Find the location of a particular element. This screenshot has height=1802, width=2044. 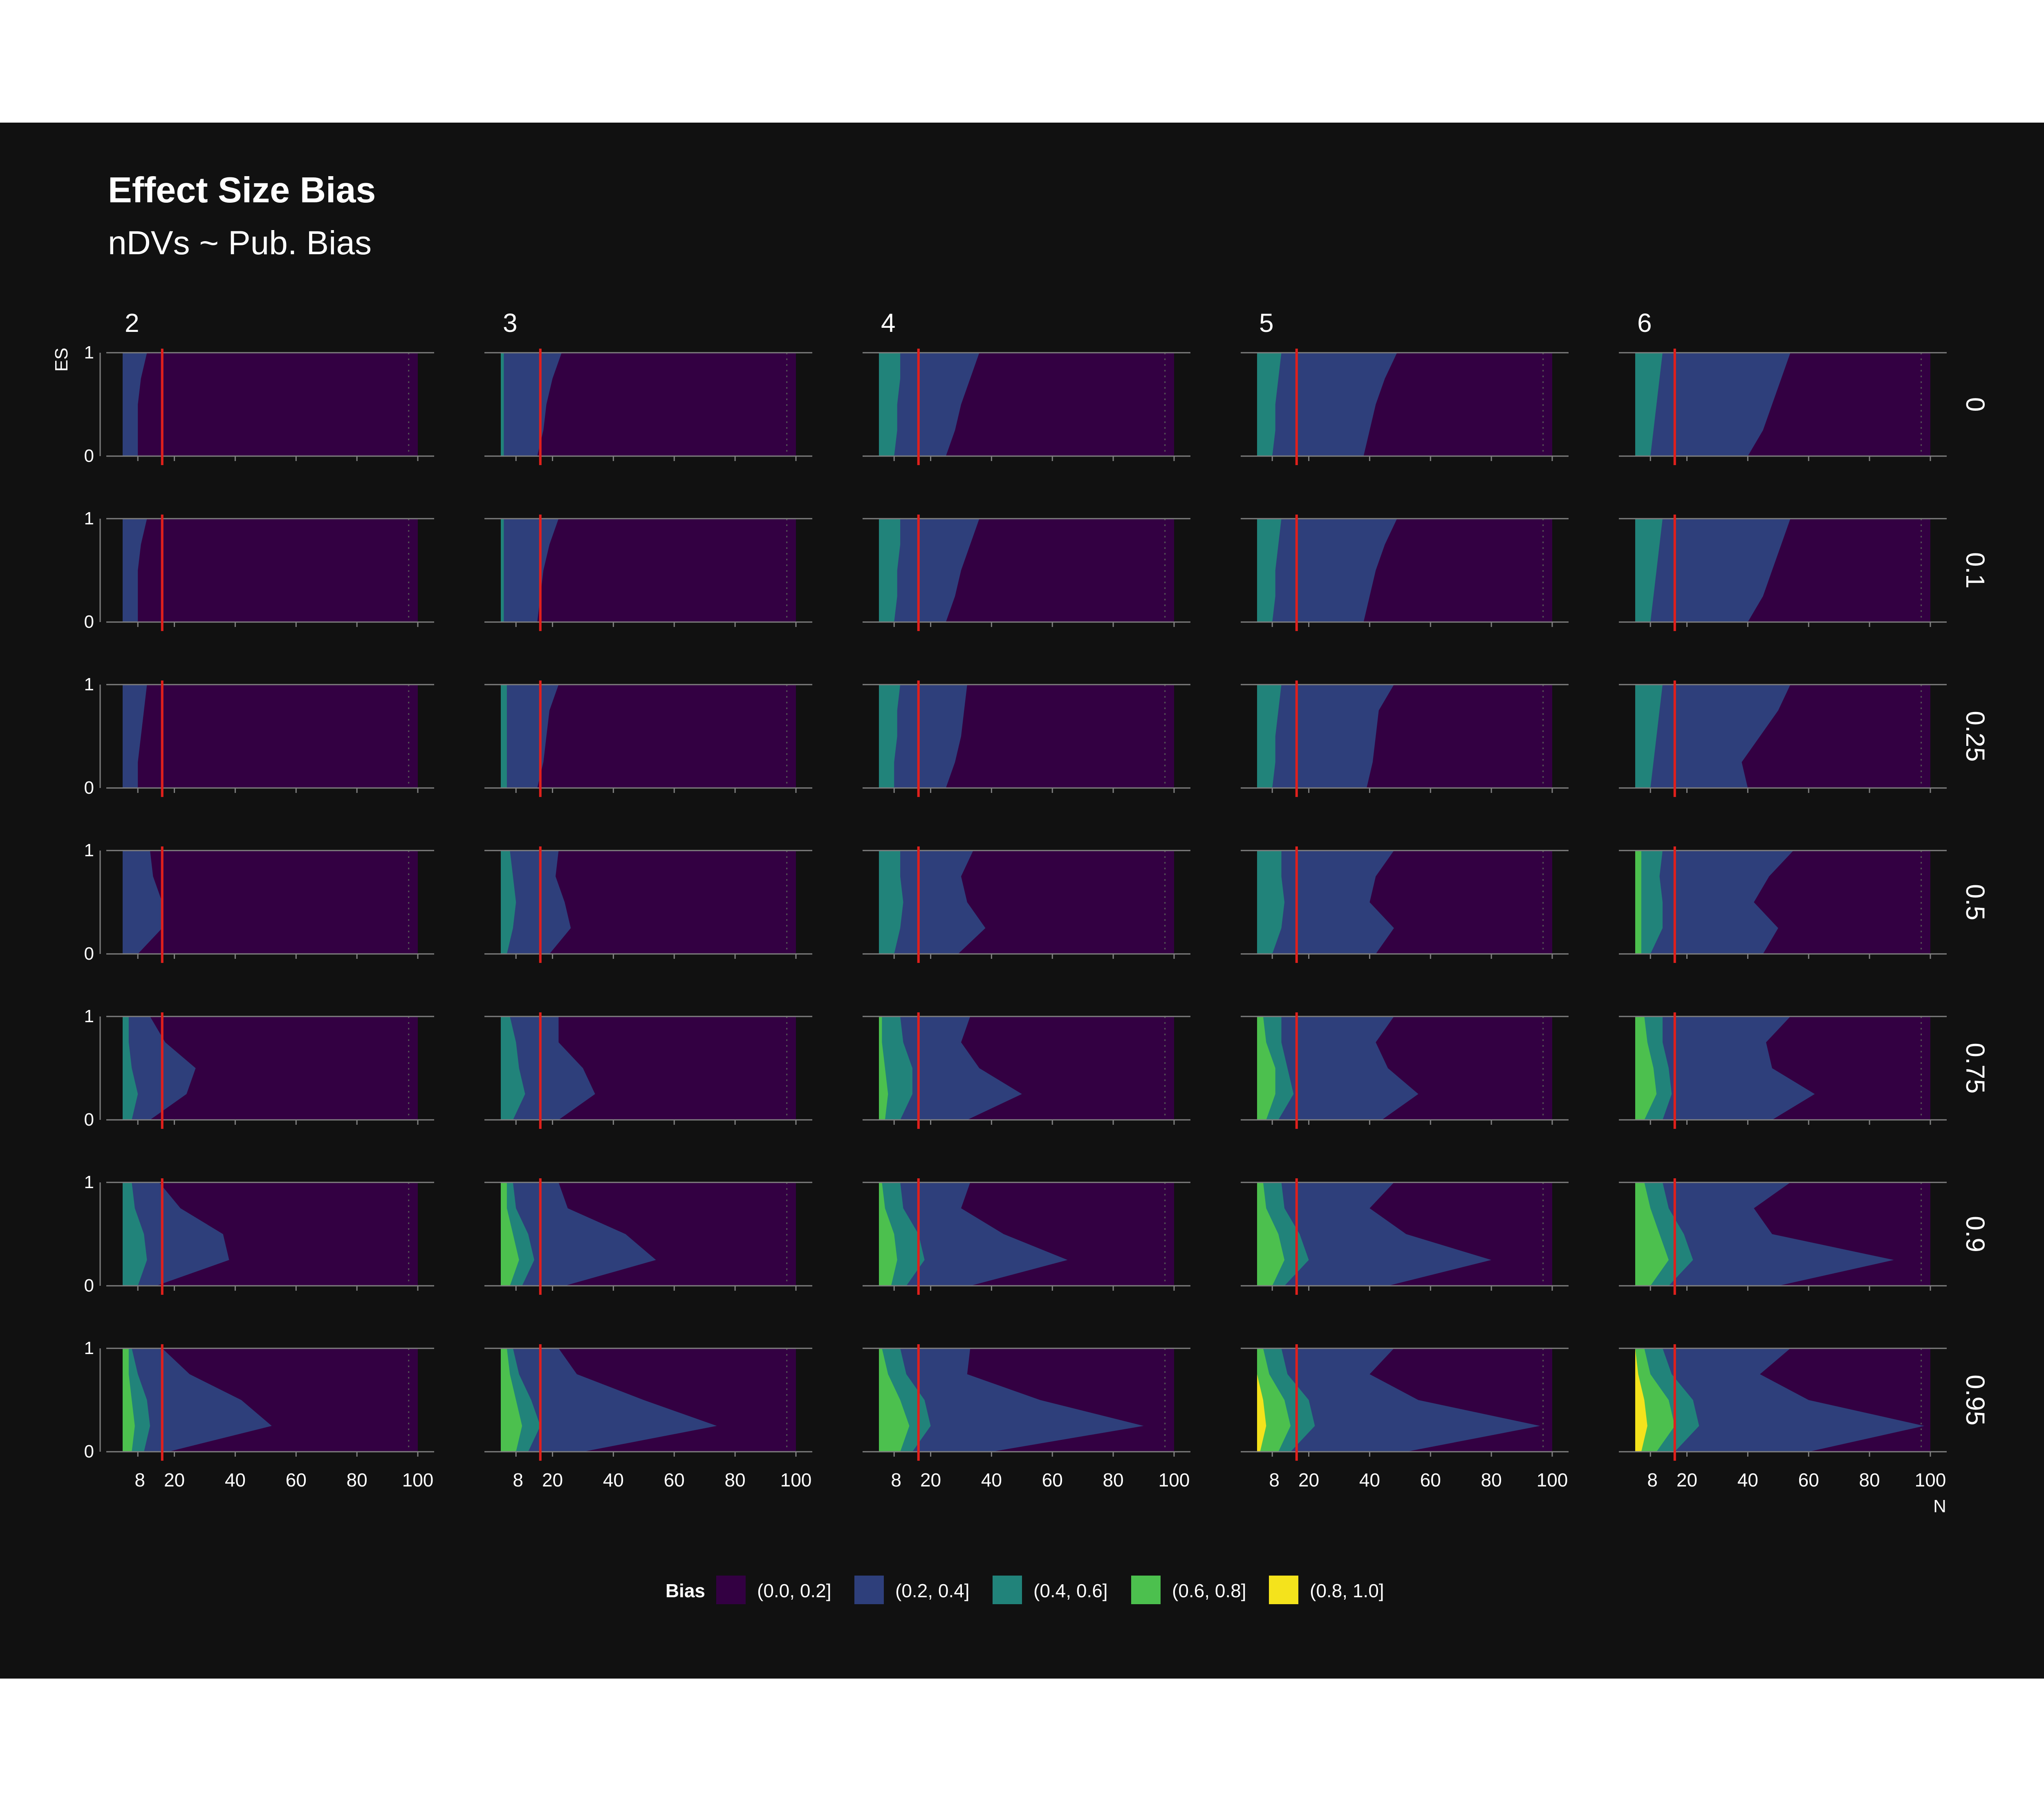

facet-panel: 8 20 40 60 80 100 is located at coordinates (648, 1417).